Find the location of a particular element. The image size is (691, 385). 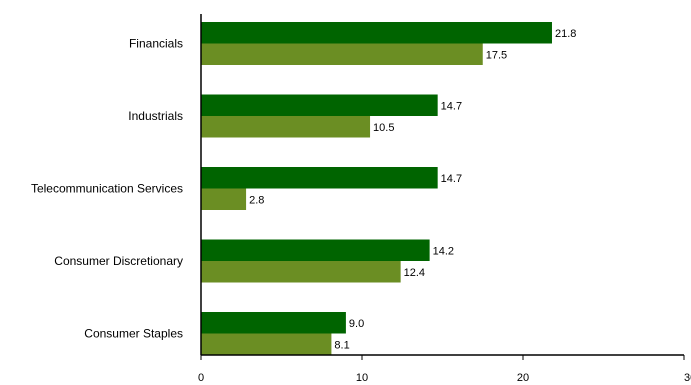

data-label: 12.4 is located at coordinates (414, 273).